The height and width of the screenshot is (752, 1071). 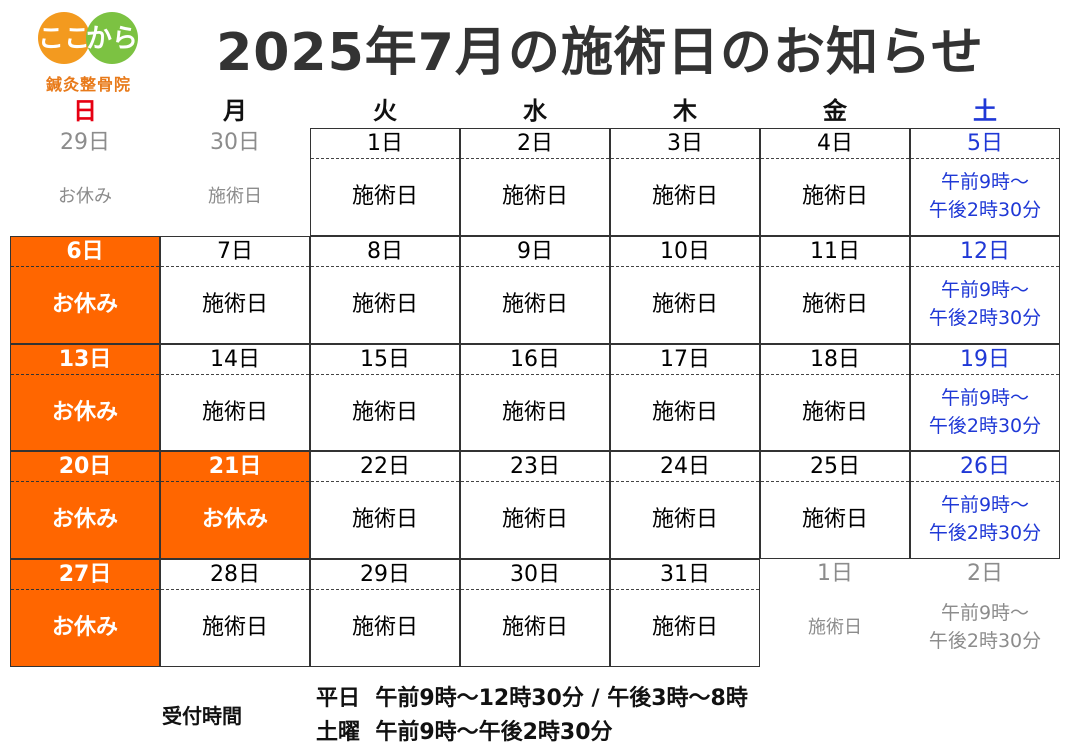 What do you see at coordinates (535, 182) in the screenshot?
I see `calendar-day: 2日 施術日` at bounding box center [535, 182].